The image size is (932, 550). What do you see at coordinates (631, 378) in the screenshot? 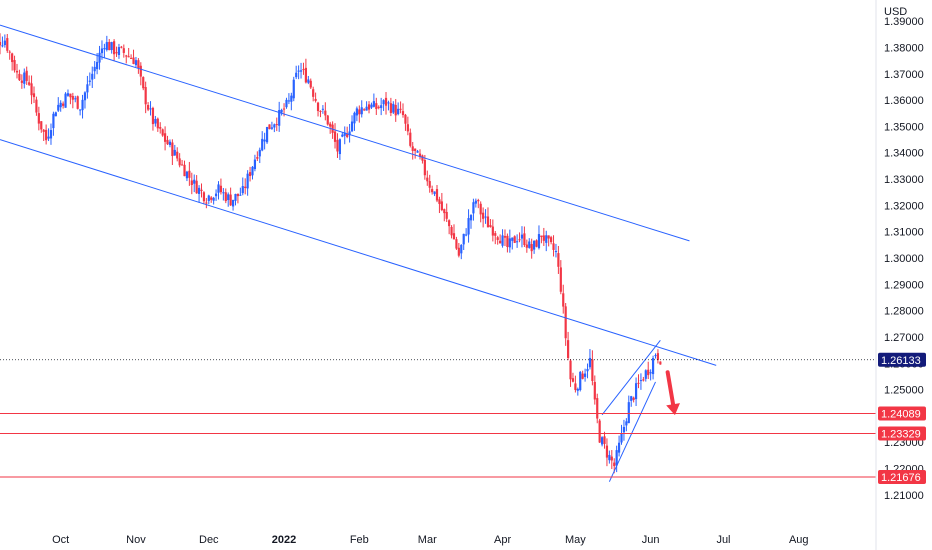
I see `trendline-wedge-upper` at bounding box center [631, 378].